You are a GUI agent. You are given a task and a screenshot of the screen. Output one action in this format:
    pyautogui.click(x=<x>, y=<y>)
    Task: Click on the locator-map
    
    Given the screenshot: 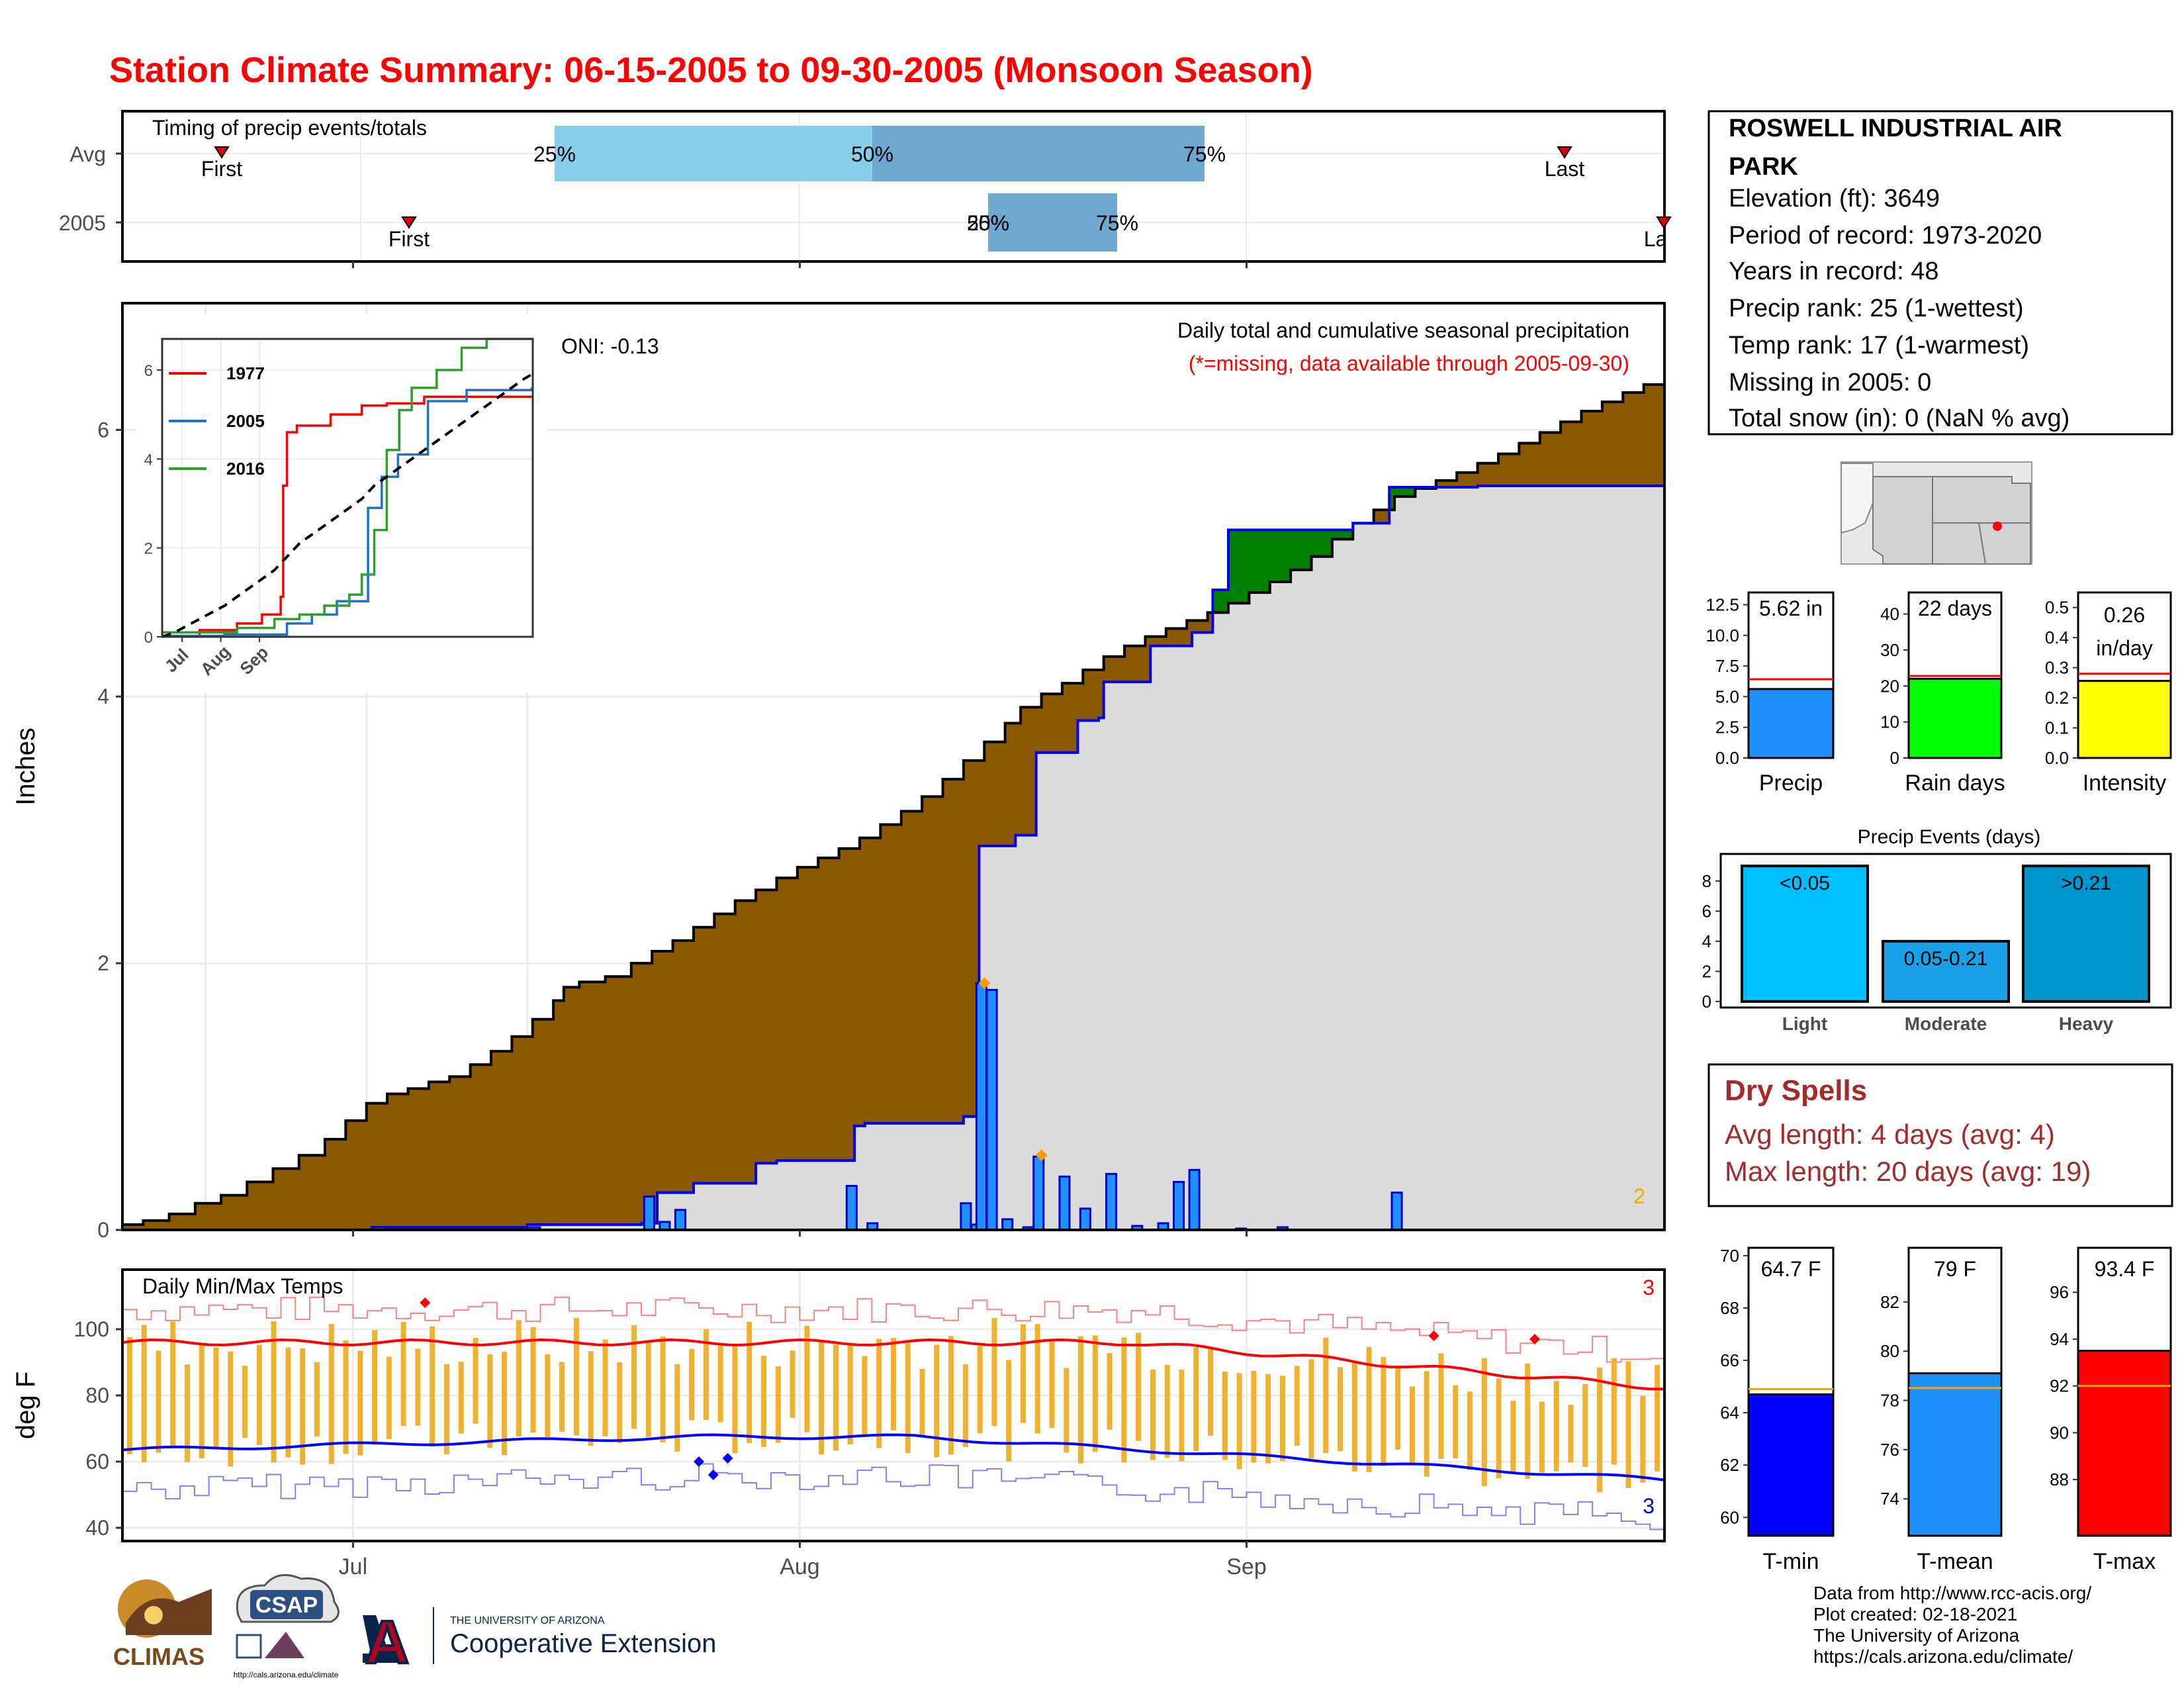 What is the action you would take?
    pyautogui.click(x=1937, y=513)
    